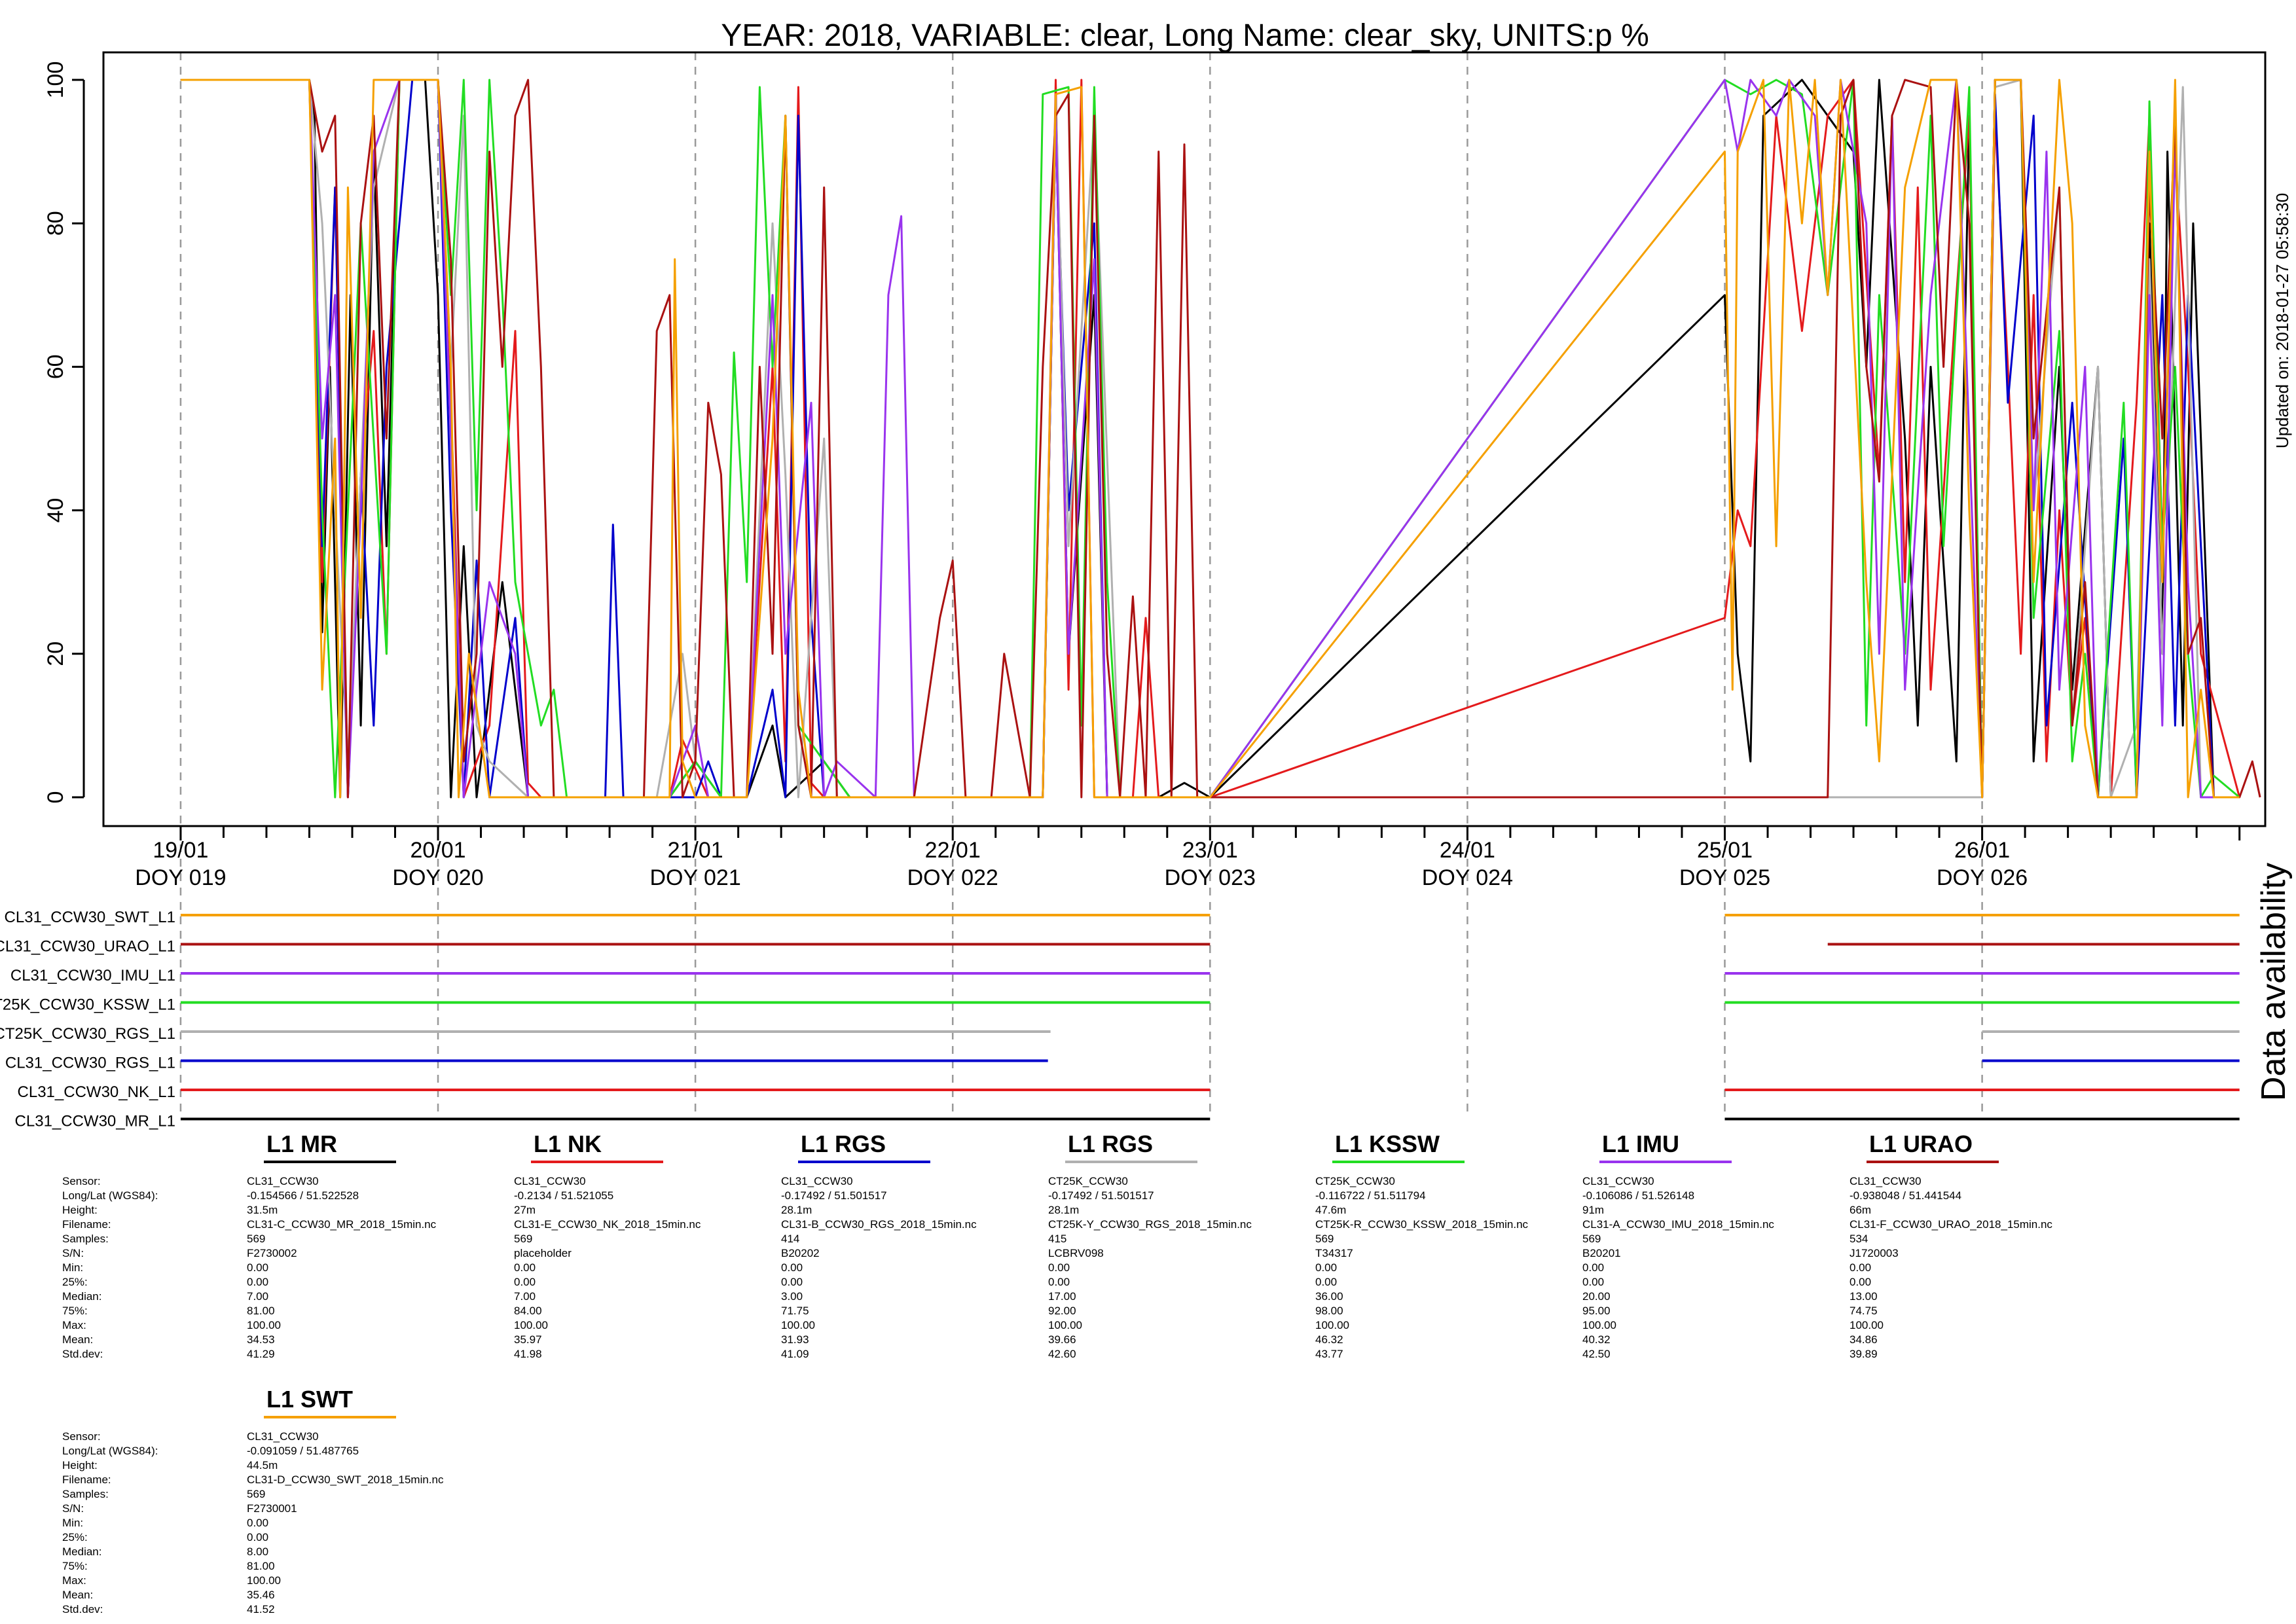 This screenshot has height=1624, width=2296. What do you see at coordinates (86, 1224) in the screenshot?
I see `stats-label: Filename:` at bounding box center [86, 1224].